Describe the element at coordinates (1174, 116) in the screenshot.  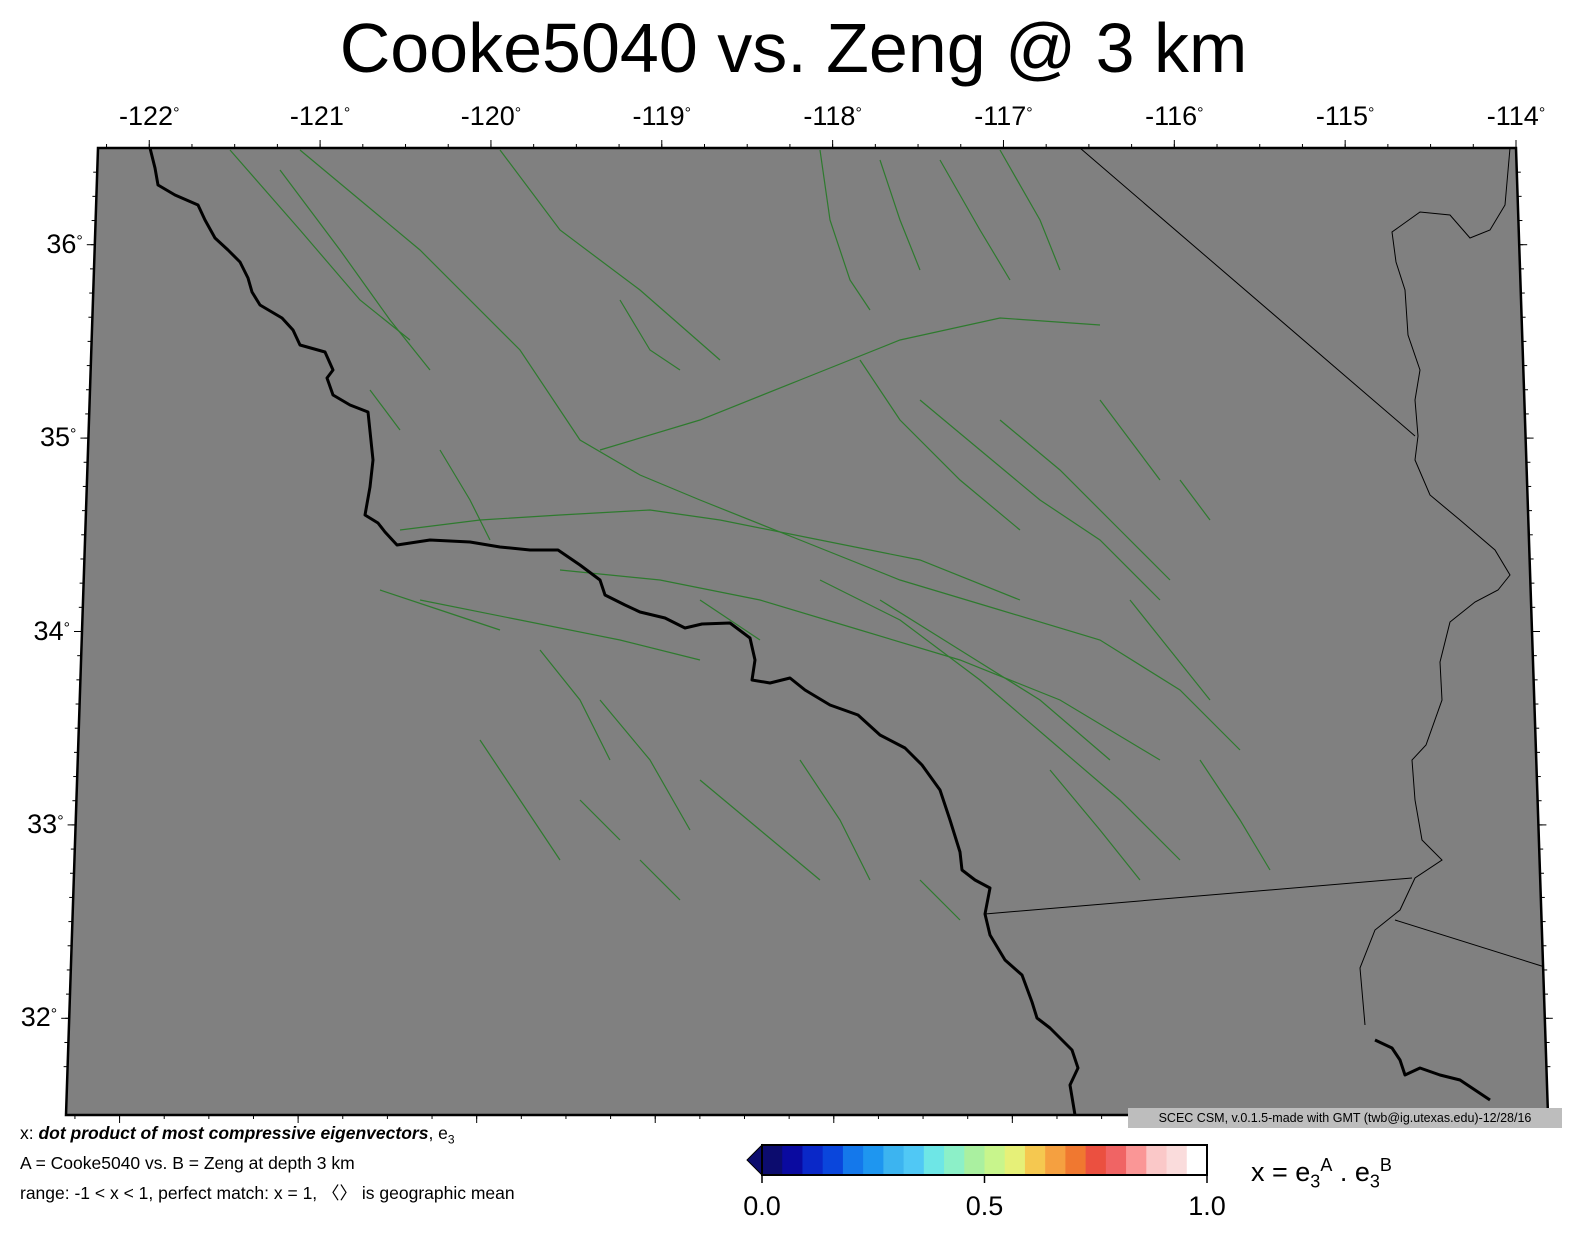
I see `lon-label: -116°` at that location.